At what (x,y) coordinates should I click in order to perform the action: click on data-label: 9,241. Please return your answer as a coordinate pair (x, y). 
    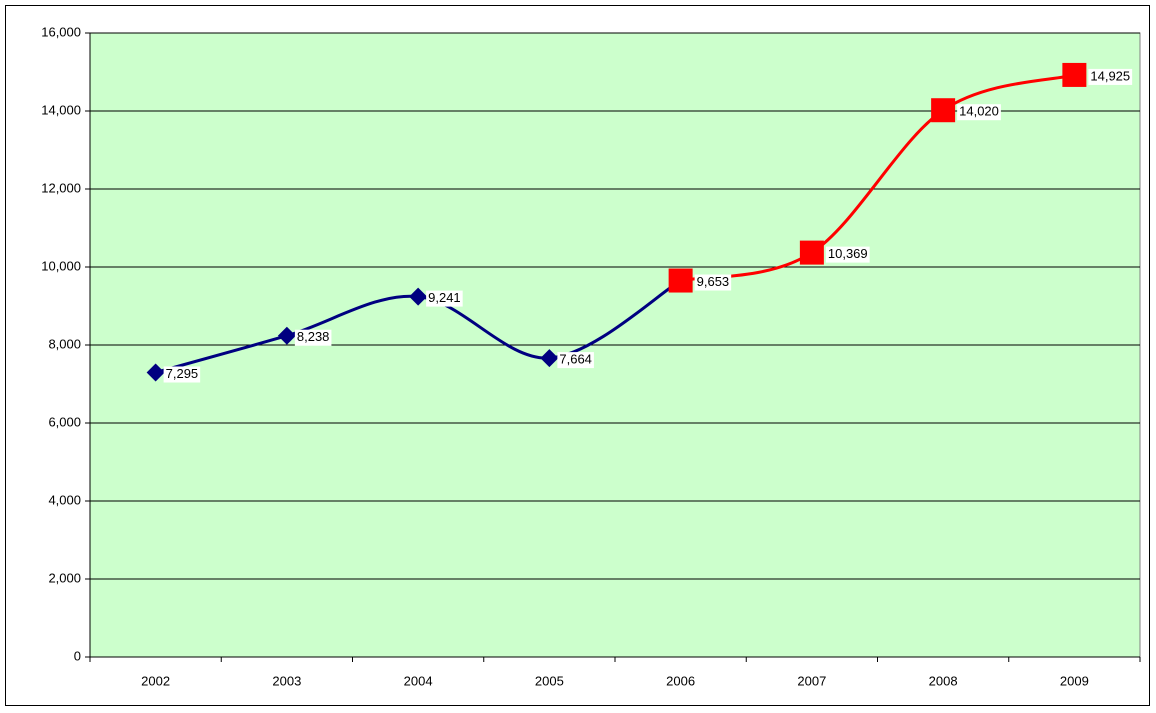
    Looking at the image, I should click on (444, 297).